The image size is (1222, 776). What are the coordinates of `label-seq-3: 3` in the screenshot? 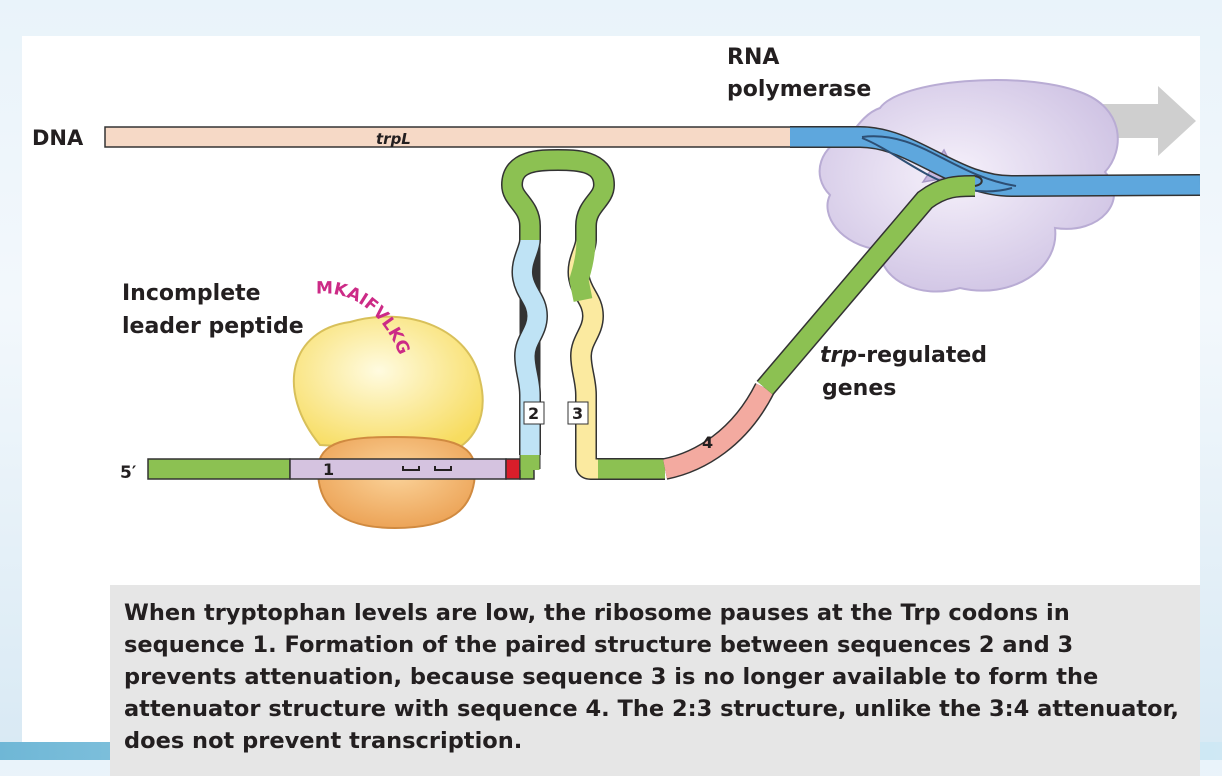 It's located at (577, 413).